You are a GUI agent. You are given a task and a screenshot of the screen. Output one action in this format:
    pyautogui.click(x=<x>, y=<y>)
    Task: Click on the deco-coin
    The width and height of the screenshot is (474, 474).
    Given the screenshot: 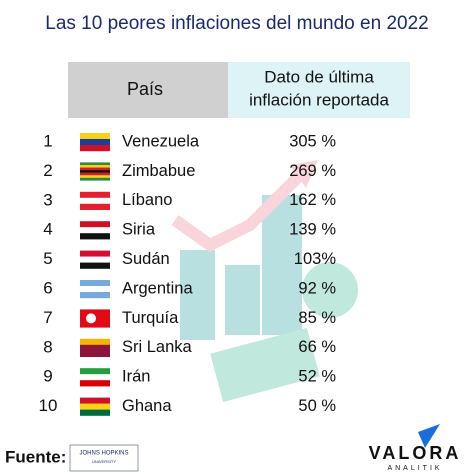 What is the action you would take?
    pyautogui.click(x=330, y=290)
    